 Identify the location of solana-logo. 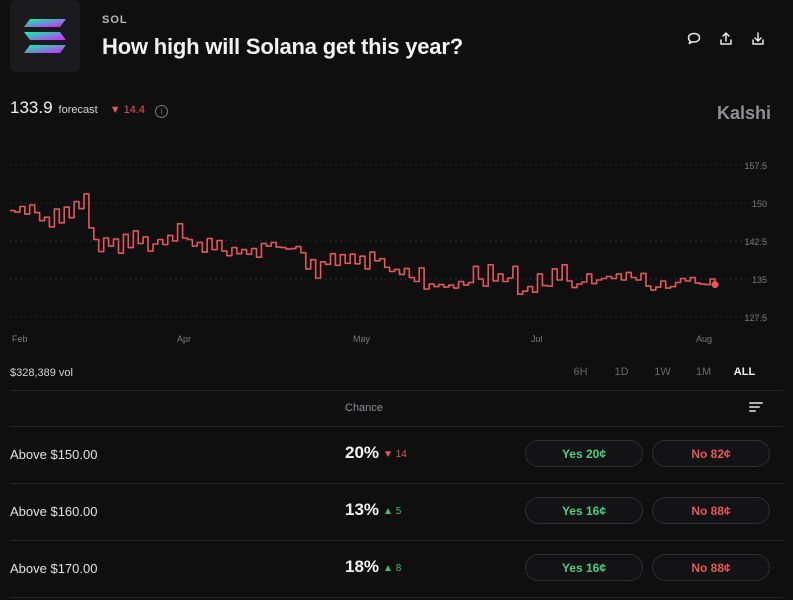
(45, 36).